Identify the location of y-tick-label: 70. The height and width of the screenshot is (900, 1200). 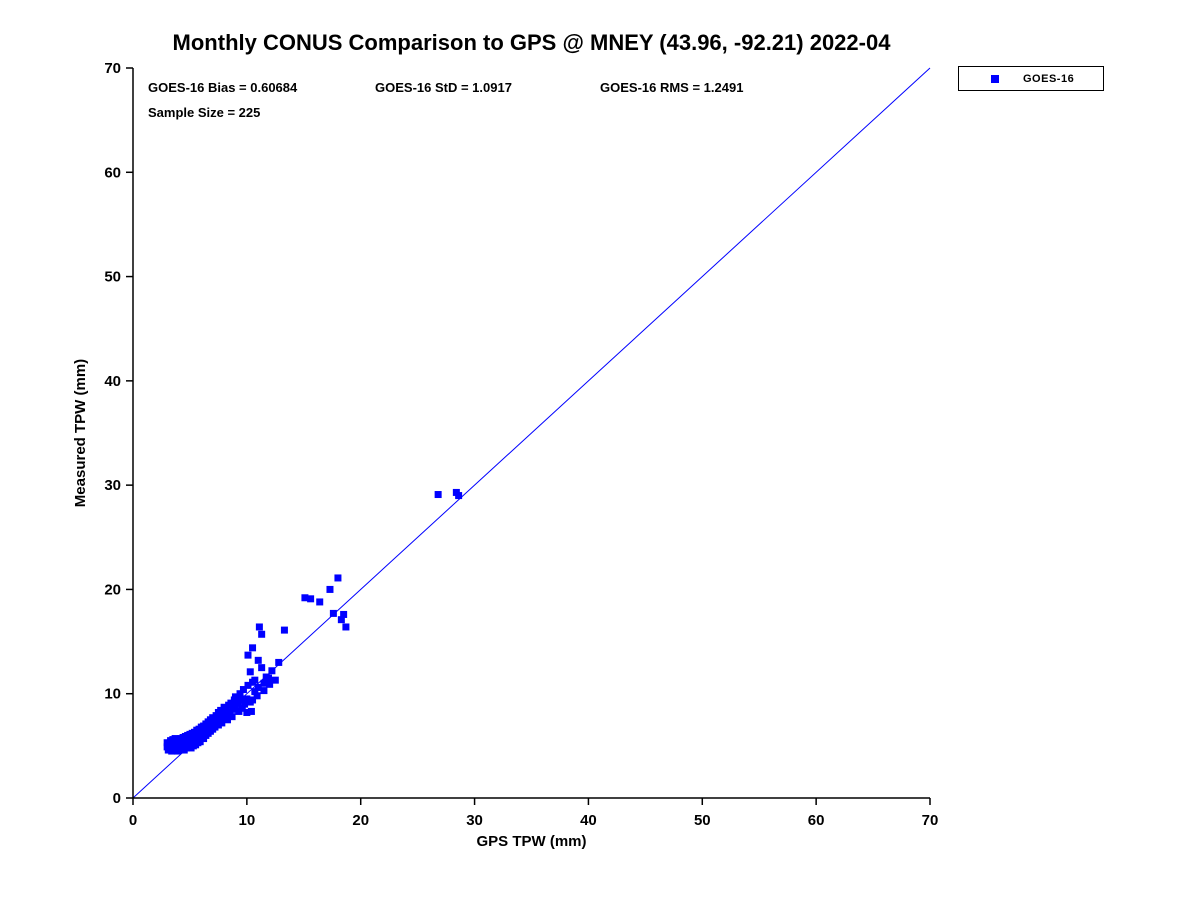
(112, 68).